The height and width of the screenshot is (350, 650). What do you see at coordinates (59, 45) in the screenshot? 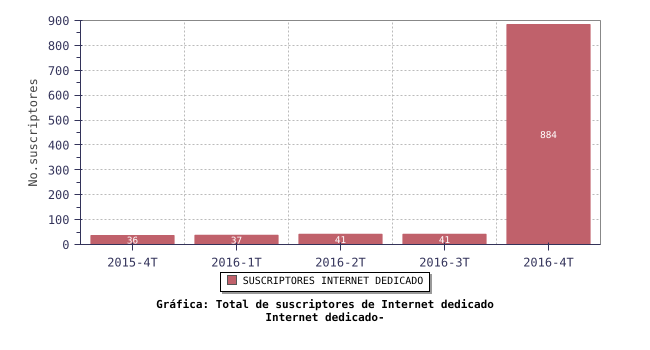
I see `y-tick-label: 800` at bounding box center [59, 45].